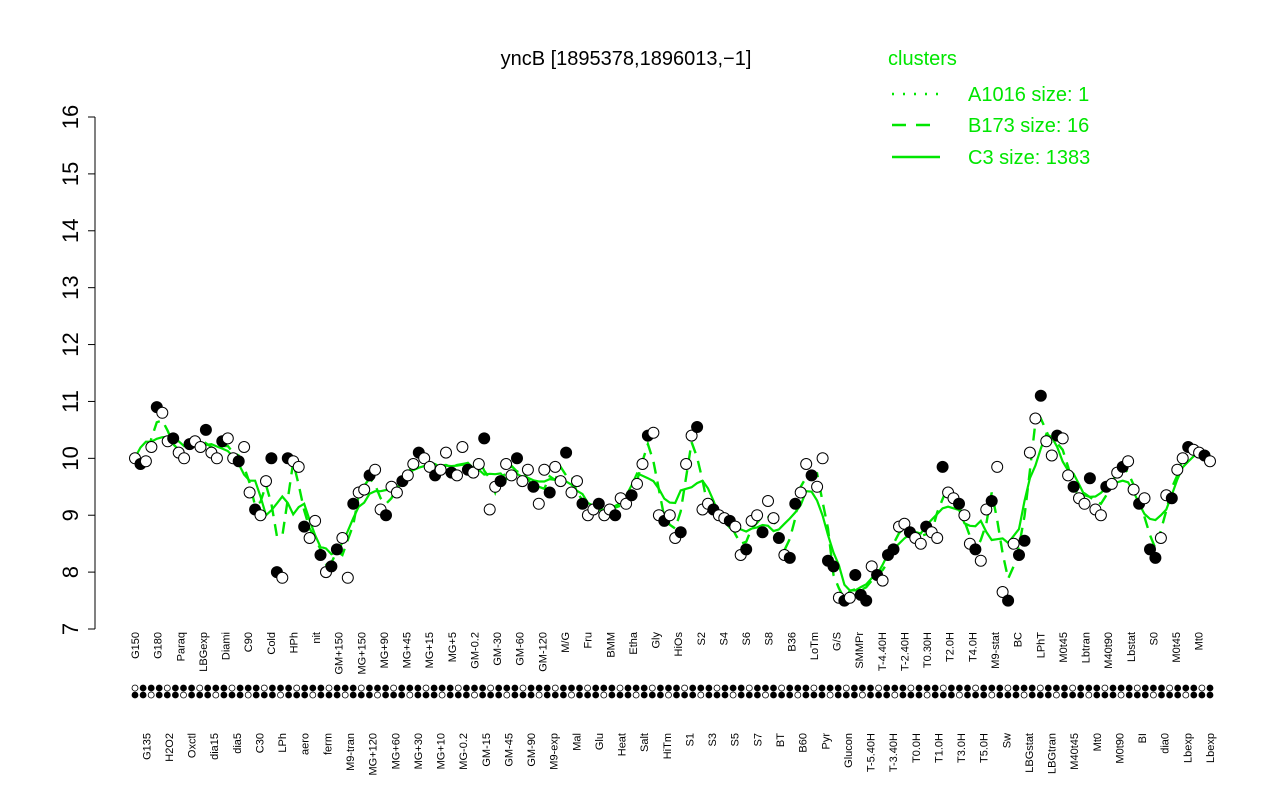 This screenshot has width=1280, height=800. What do you see at coordinates (170, 747) in the screenshot?
I see `x-tick-label: H2O2` at bounding box center [170, 747].